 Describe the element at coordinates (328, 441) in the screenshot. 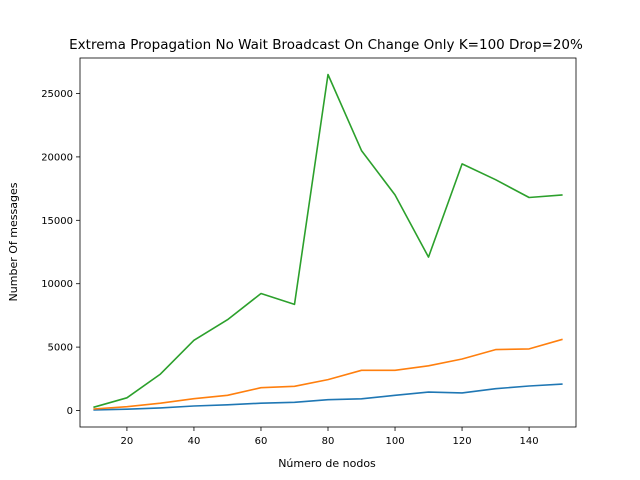

I see `x-tick-label: 80` at that location.